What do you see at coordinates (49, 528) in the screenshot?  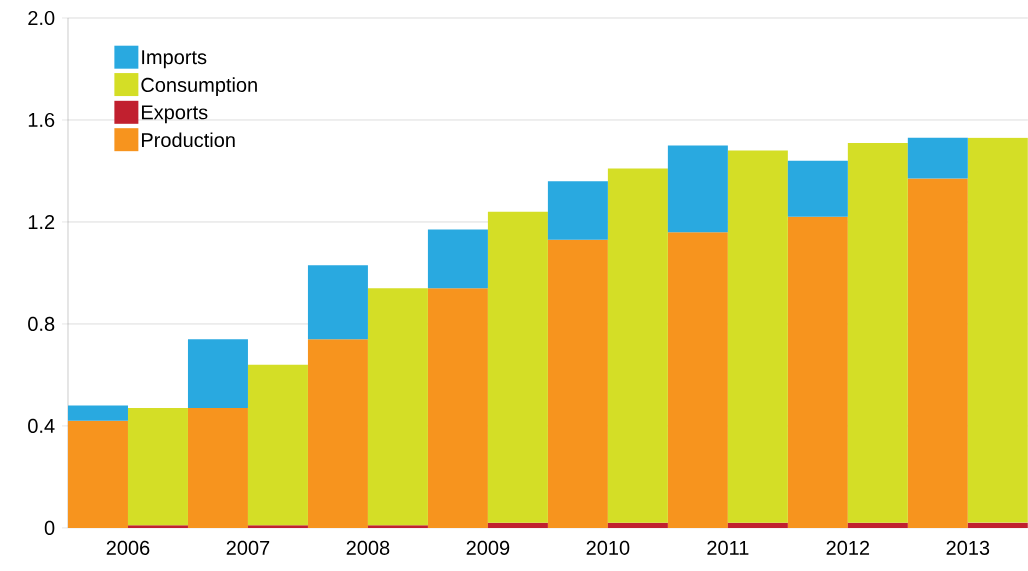 I see `y-tick-label: 0` at bounding box center [49, 528].